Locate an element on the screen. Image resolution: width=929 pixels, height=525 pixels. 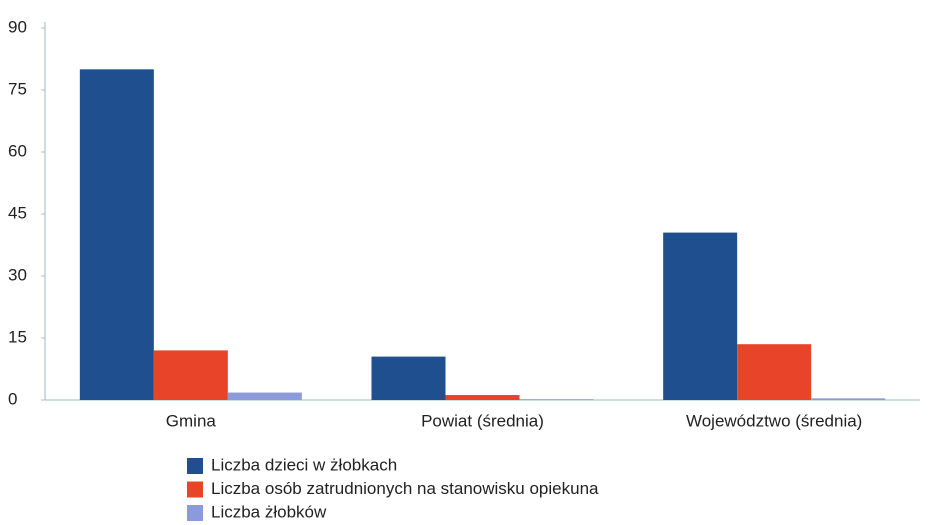
y-tick-label: 45 is located at coordinates (17, 212).